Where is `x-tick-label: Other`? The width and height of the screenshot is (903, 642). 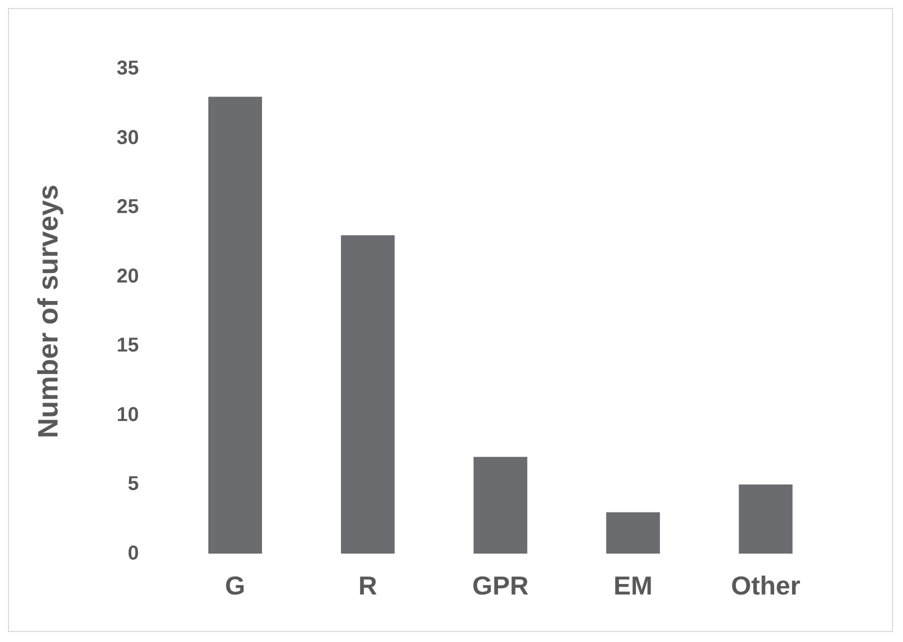 x-tick-label: Other is located at coordinates (765, 585).